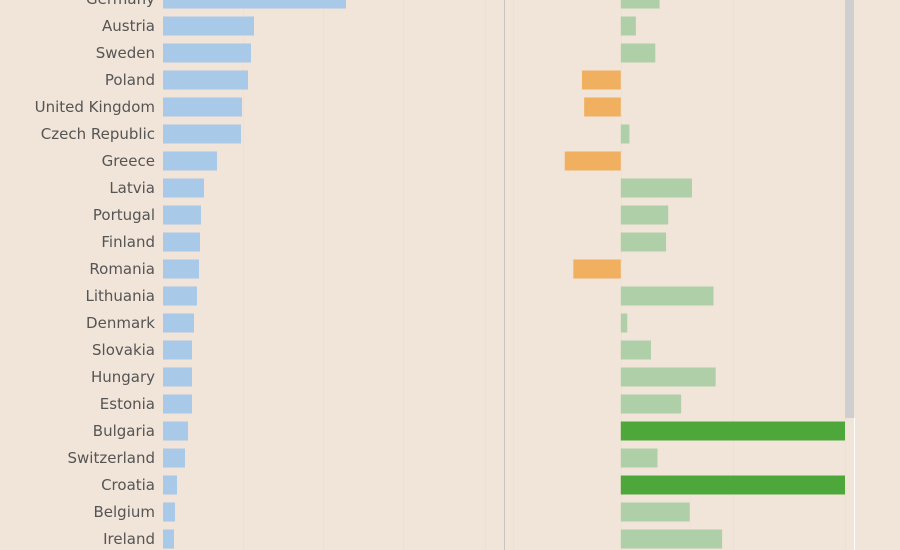 Image resolution: width=900 pixels, height=550 pixels. Describe the element at coordinates (129, 539) in the screenshot. I see `country-label: Ireland` at that location.